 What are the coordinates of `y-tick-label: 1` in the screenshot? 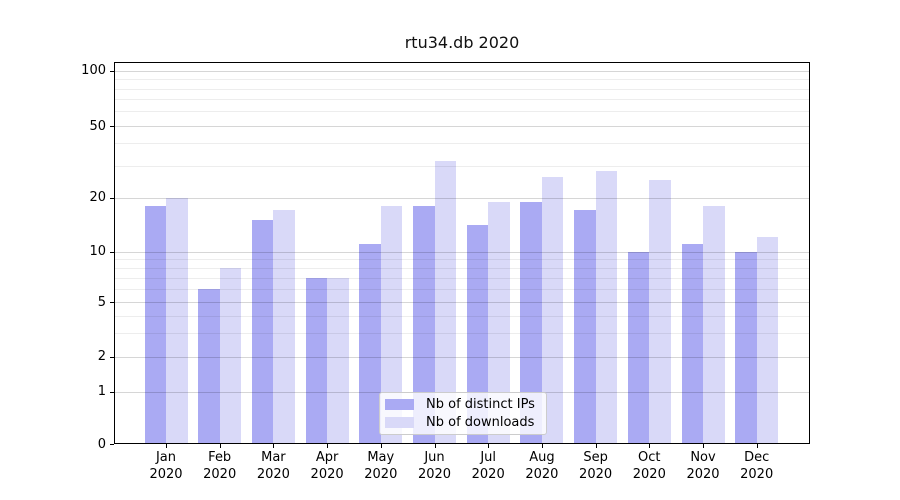 It's located at (101, 392).